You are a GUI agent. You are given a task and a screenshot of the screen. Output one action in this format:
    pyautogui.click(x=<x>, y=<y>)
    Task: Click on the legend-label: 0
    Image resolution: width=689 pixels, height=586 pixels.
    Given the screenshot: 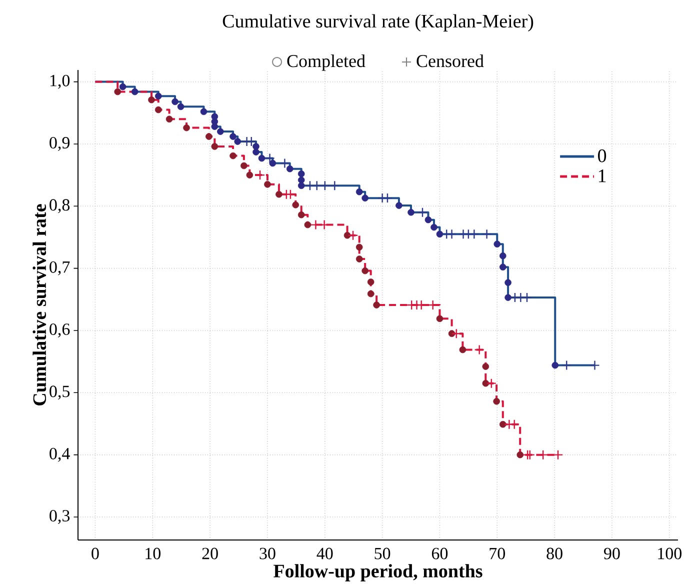 What is the action you would take?
    pyautogui.click(x=602, y=155)
    